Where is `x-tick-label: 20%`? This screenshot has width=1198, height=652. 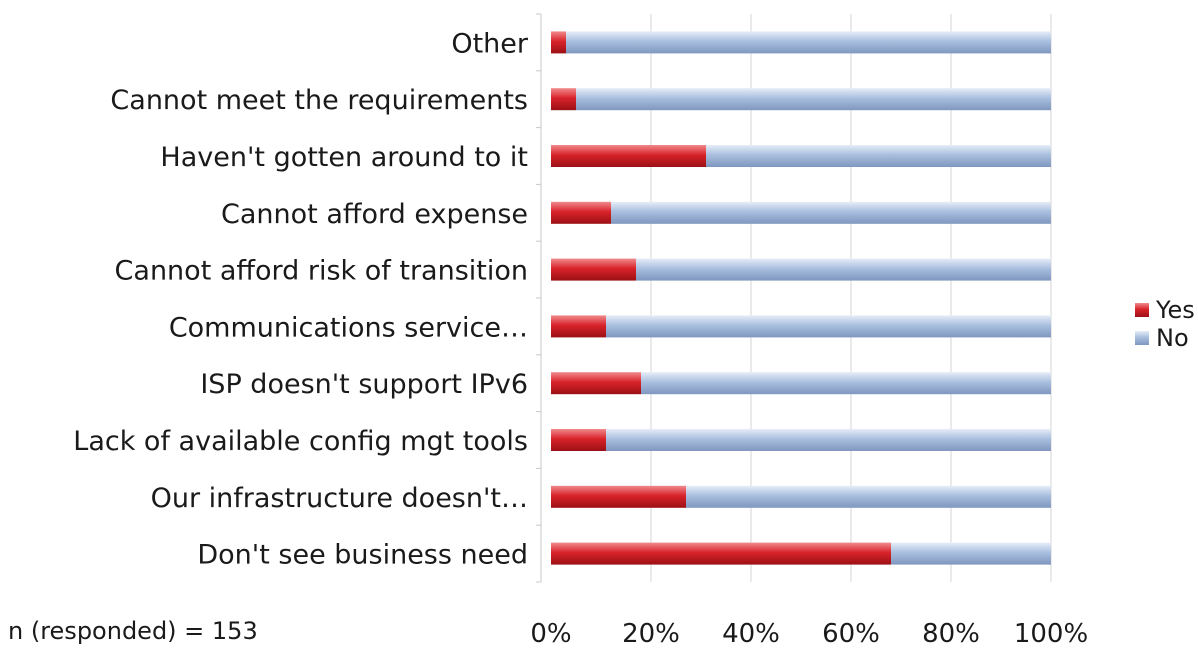
x-tick-label: 20% is located at coordinates (651, 634).